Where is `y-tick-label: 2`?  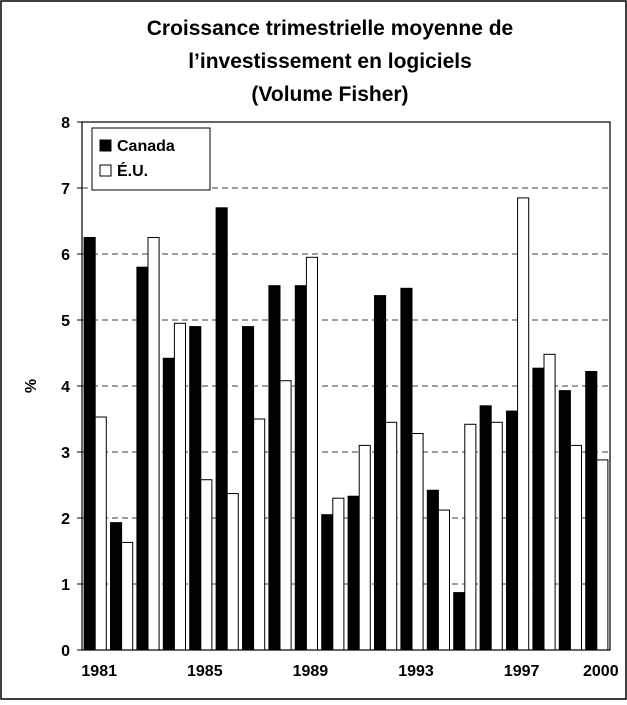 y-tick-label: 2 is located at coordinates (65, 519).